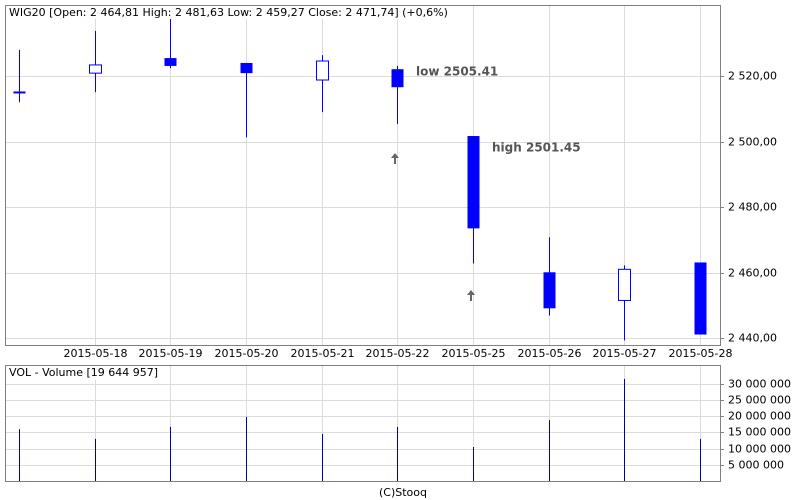 The width and height of the screenshot is (800, 500). Describe the element at coordinates (398, 353) in the screenshot. I see `x-tick-label: 2015-05-22` at that location.